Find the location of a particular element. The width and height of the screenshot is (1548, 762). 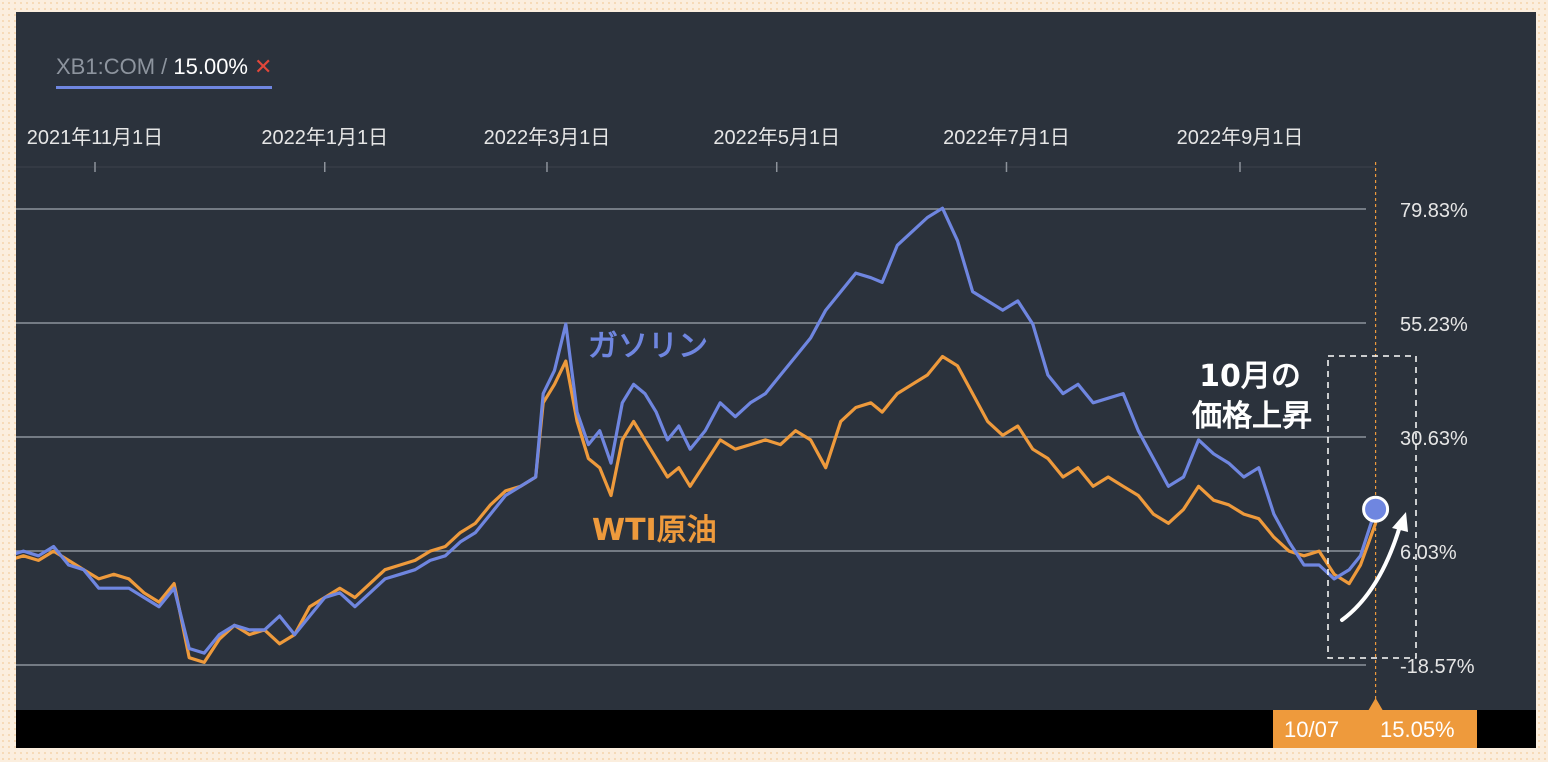

x-tick-label: 2021年11月1日 is located at coordinates (95, 137).